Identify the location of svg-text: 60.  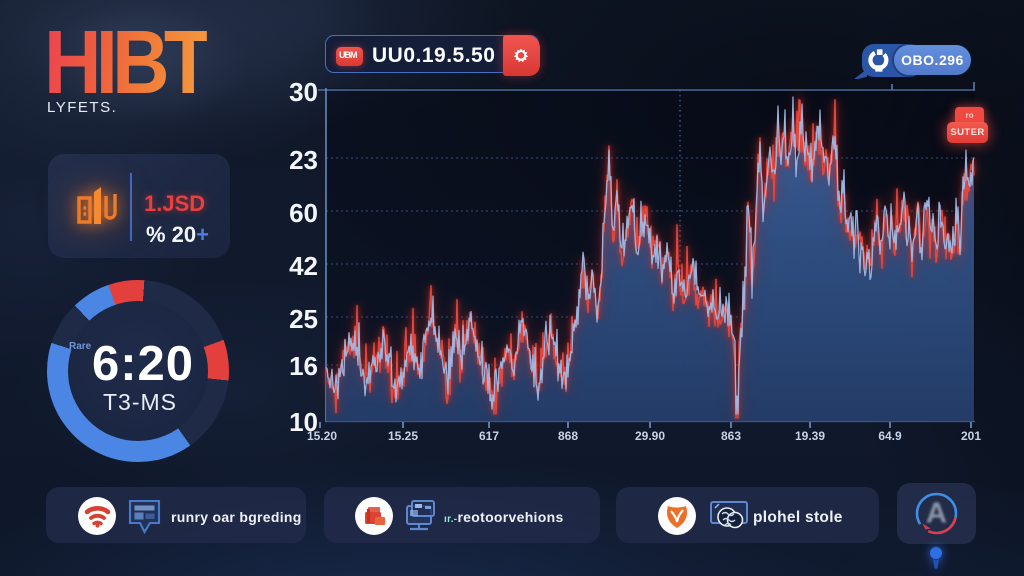
(303, 213).